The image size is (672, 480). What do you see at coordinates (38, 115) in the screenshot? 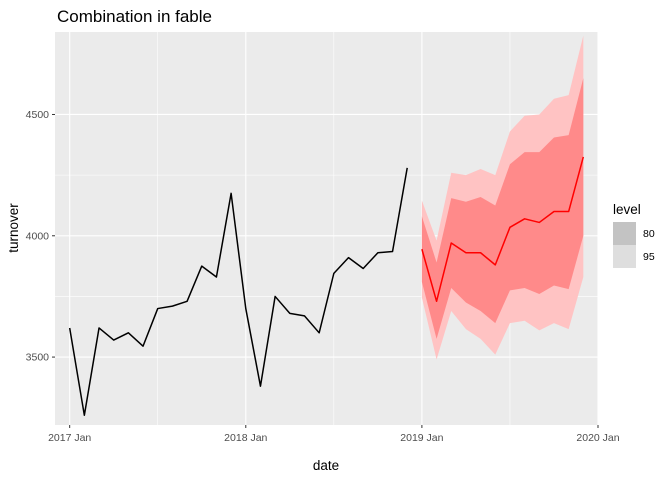
I see `y-tick-label: 4500` at bounding box center [38, 115].